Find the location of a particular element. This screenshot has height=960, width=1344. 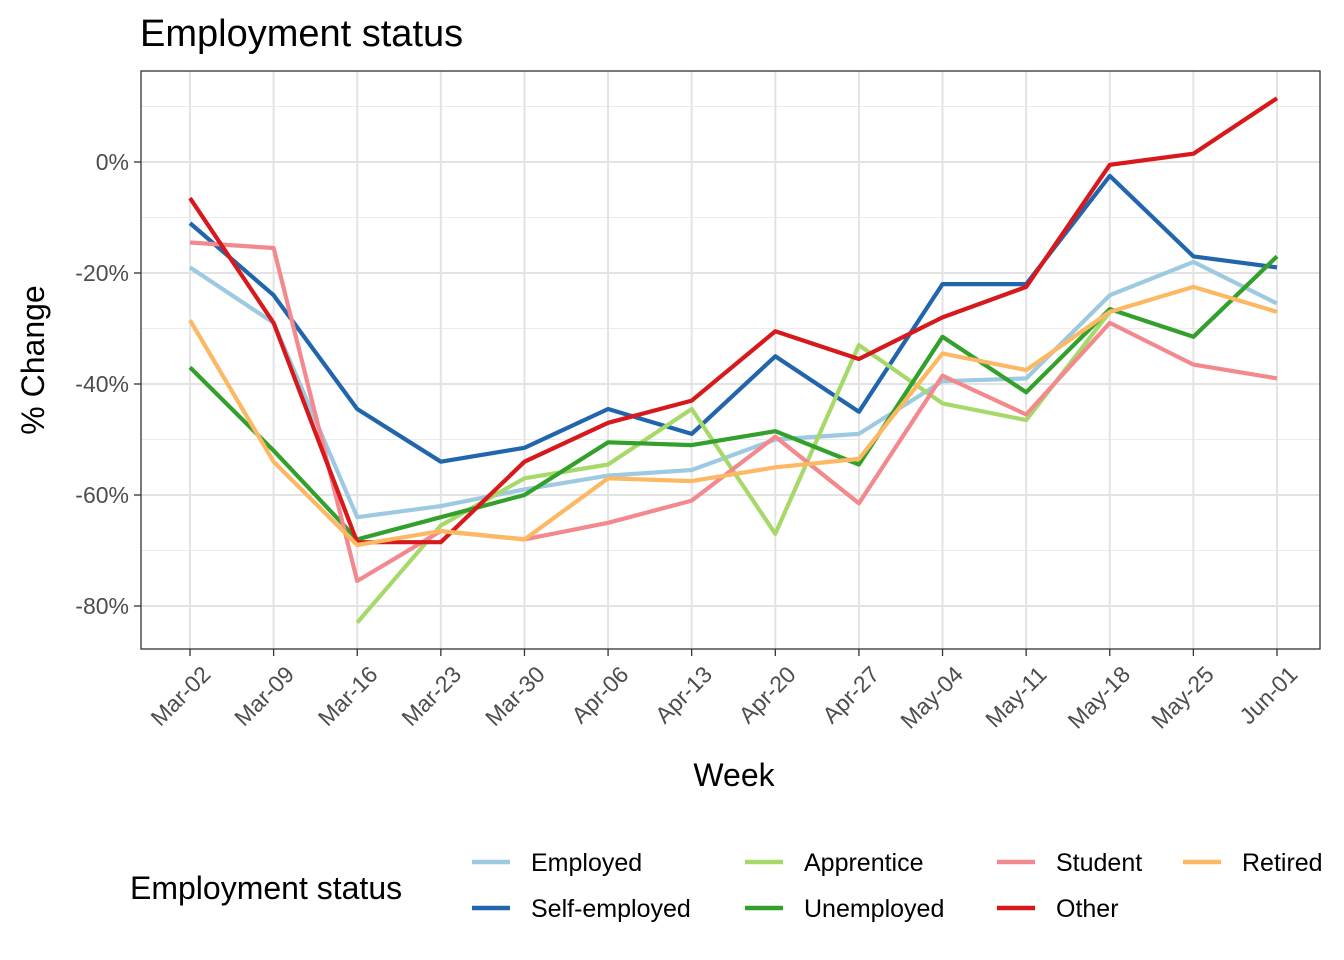

x-tick-label: Apr-13 is located at coordinates (683, 694).